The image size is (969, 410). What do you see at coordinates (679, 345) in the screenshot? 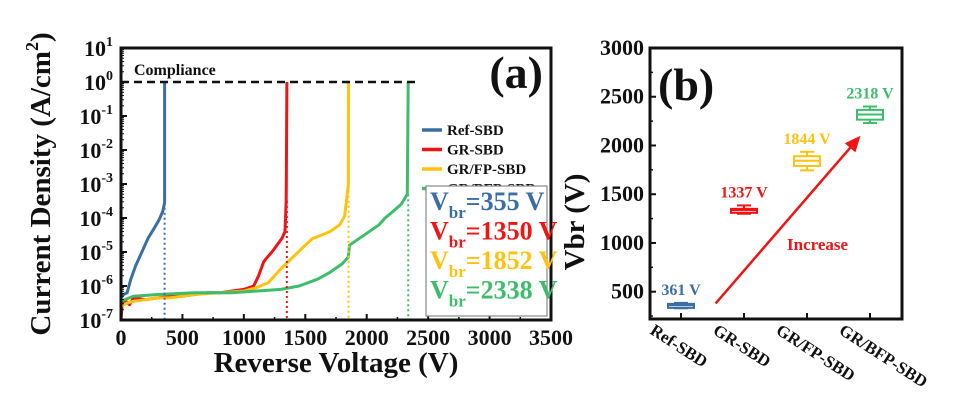
I see `b-category-label: Ref-SBD` at bounding box center [679, 345].